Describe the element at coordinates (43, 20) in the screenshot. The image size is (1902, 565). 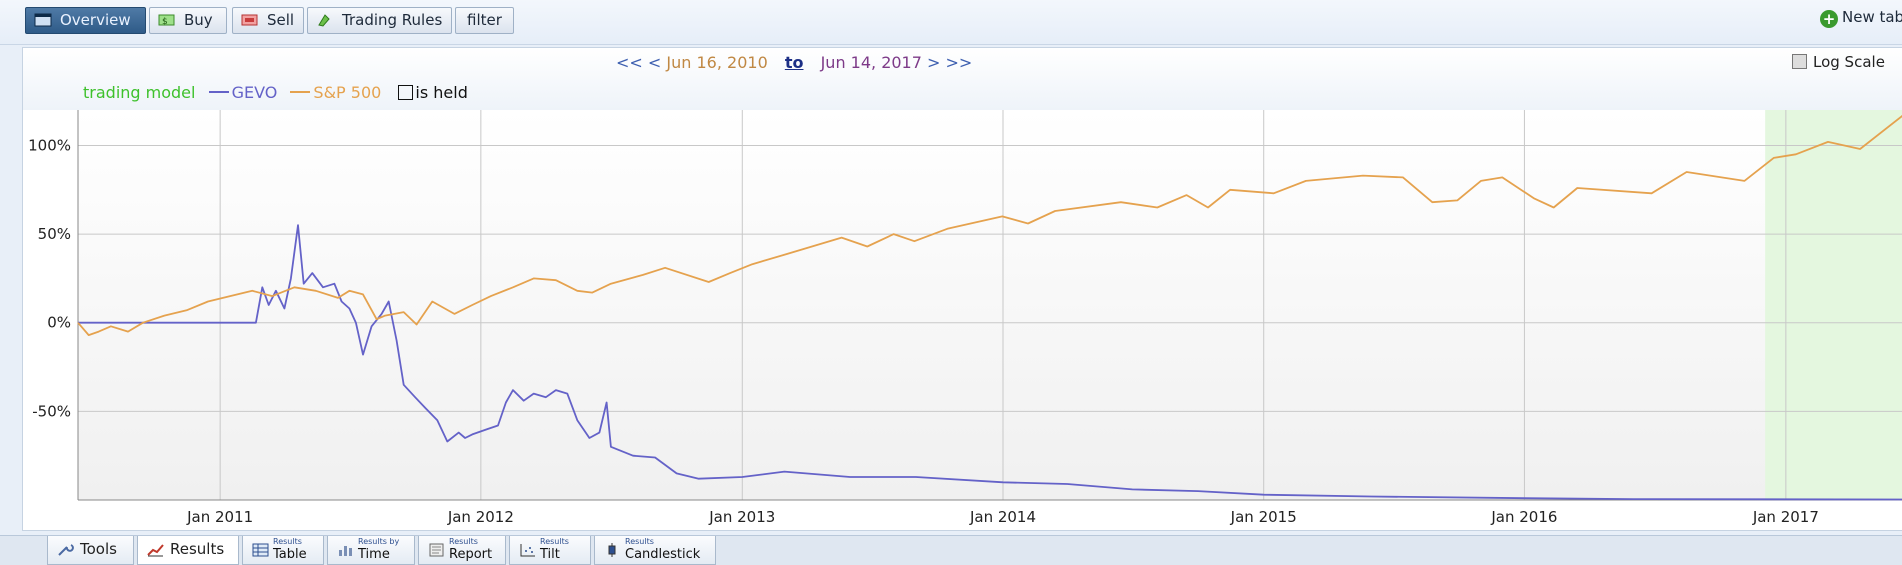
I see `overview-icon` at that location.